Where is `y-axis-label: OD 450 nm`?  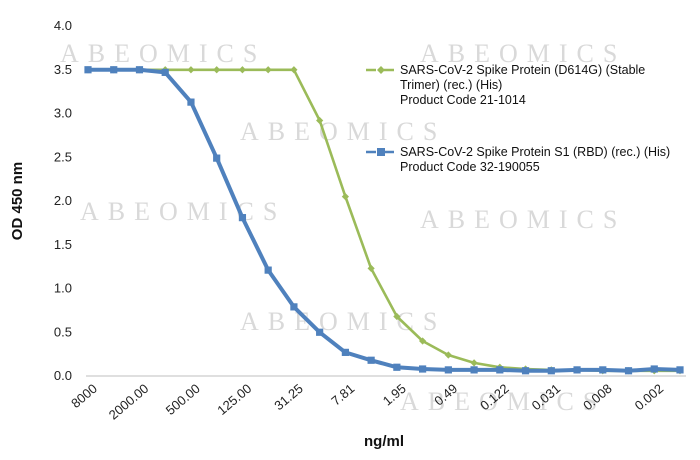 y-axis-label: OD 450 nm is located at coordinates (17, 201).